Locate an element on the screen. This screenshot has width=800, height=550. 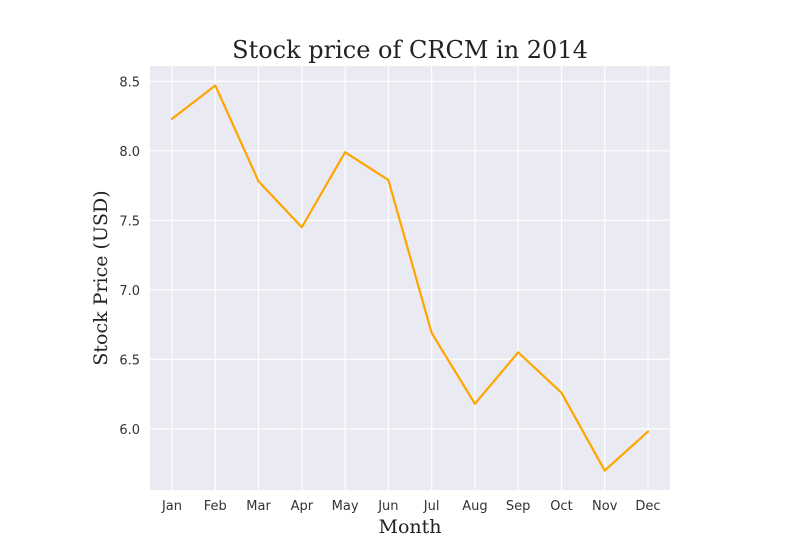
x-tick-label-sep: Sep is located at coordinates (518, 506).